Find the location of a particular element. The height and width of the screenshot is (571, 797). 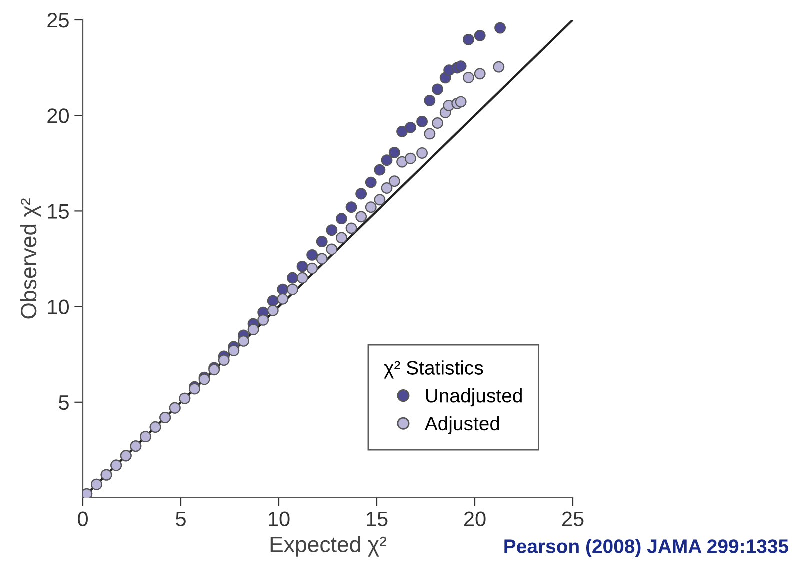

x-tick-label: 5 is located at coordinates (181, 519).